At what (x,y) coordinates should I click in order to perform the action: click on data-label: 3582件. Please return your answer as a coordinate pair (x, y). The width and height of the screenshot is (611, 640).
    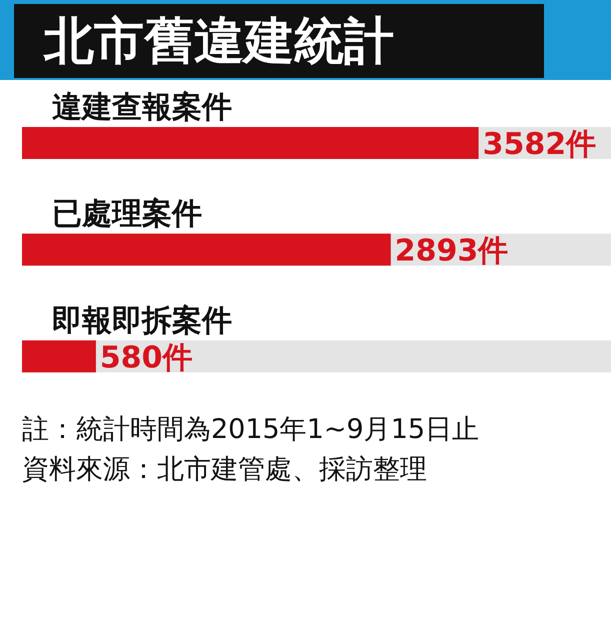
    Looking at the image, I should click on (539, 144).